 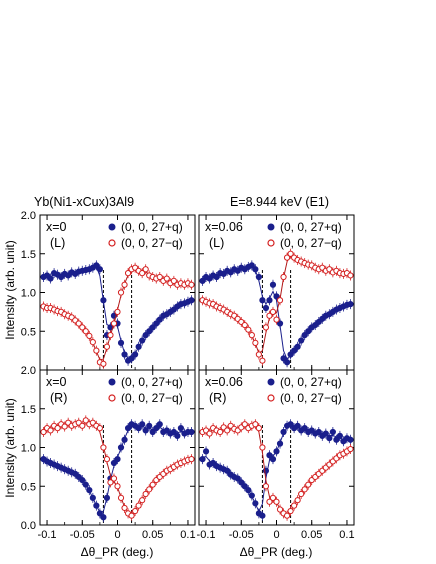 What do you see at coordinates (56, 382) in the screenshot?
I see `panel-label-x: x=0` at bounding box center [56, 382].